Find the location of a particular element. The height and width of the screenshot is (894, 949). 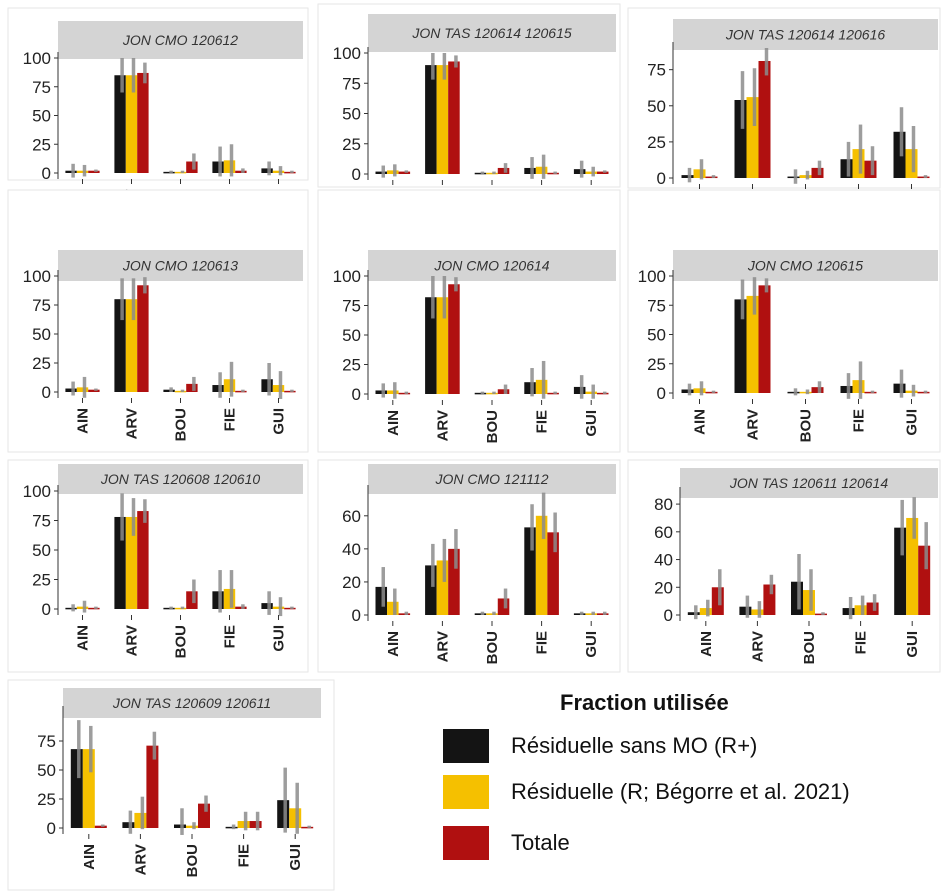

legend-item-residuelle-sans-mo: Résiduelle sans MO (R+) is located at coordinates (600, 746).